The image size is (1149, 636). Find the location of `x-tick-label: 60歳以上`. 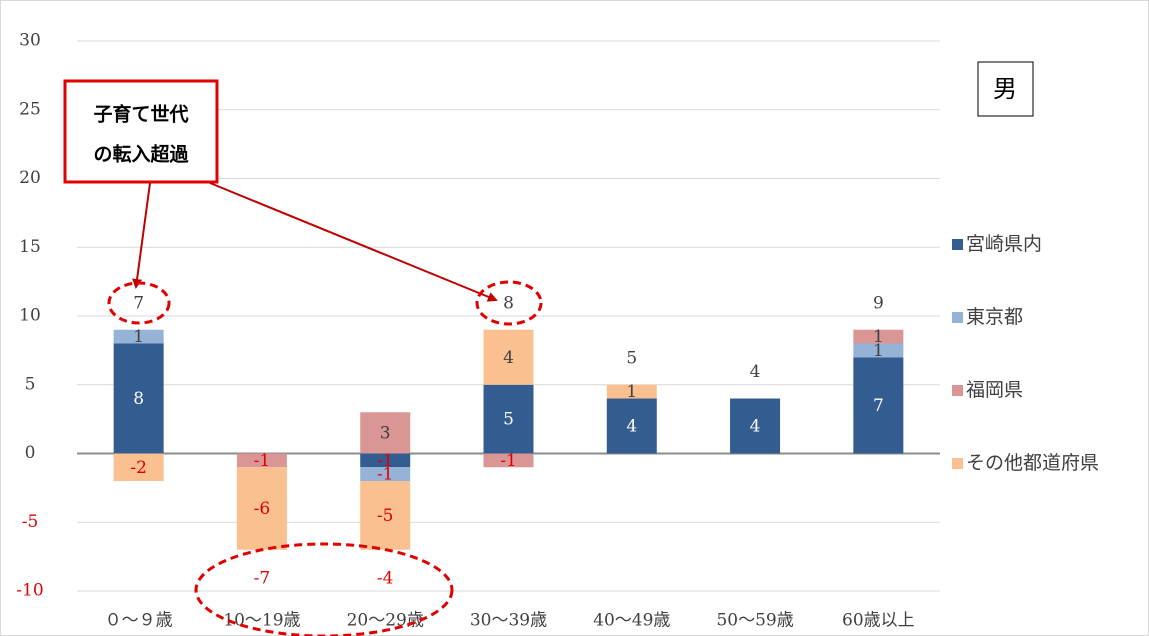

x-tick-label: 60歳以上 is located at coordinates (878, 621).